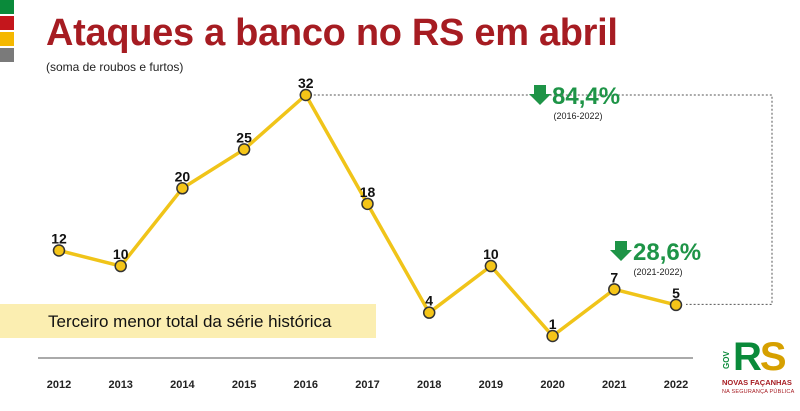 Image resolution: width=800 pixels, height=411 pixels. What do you see at coordinates (59, 238) in the screenshot?
I see `data-label-2012: 12` at bounding box center [59, 238].